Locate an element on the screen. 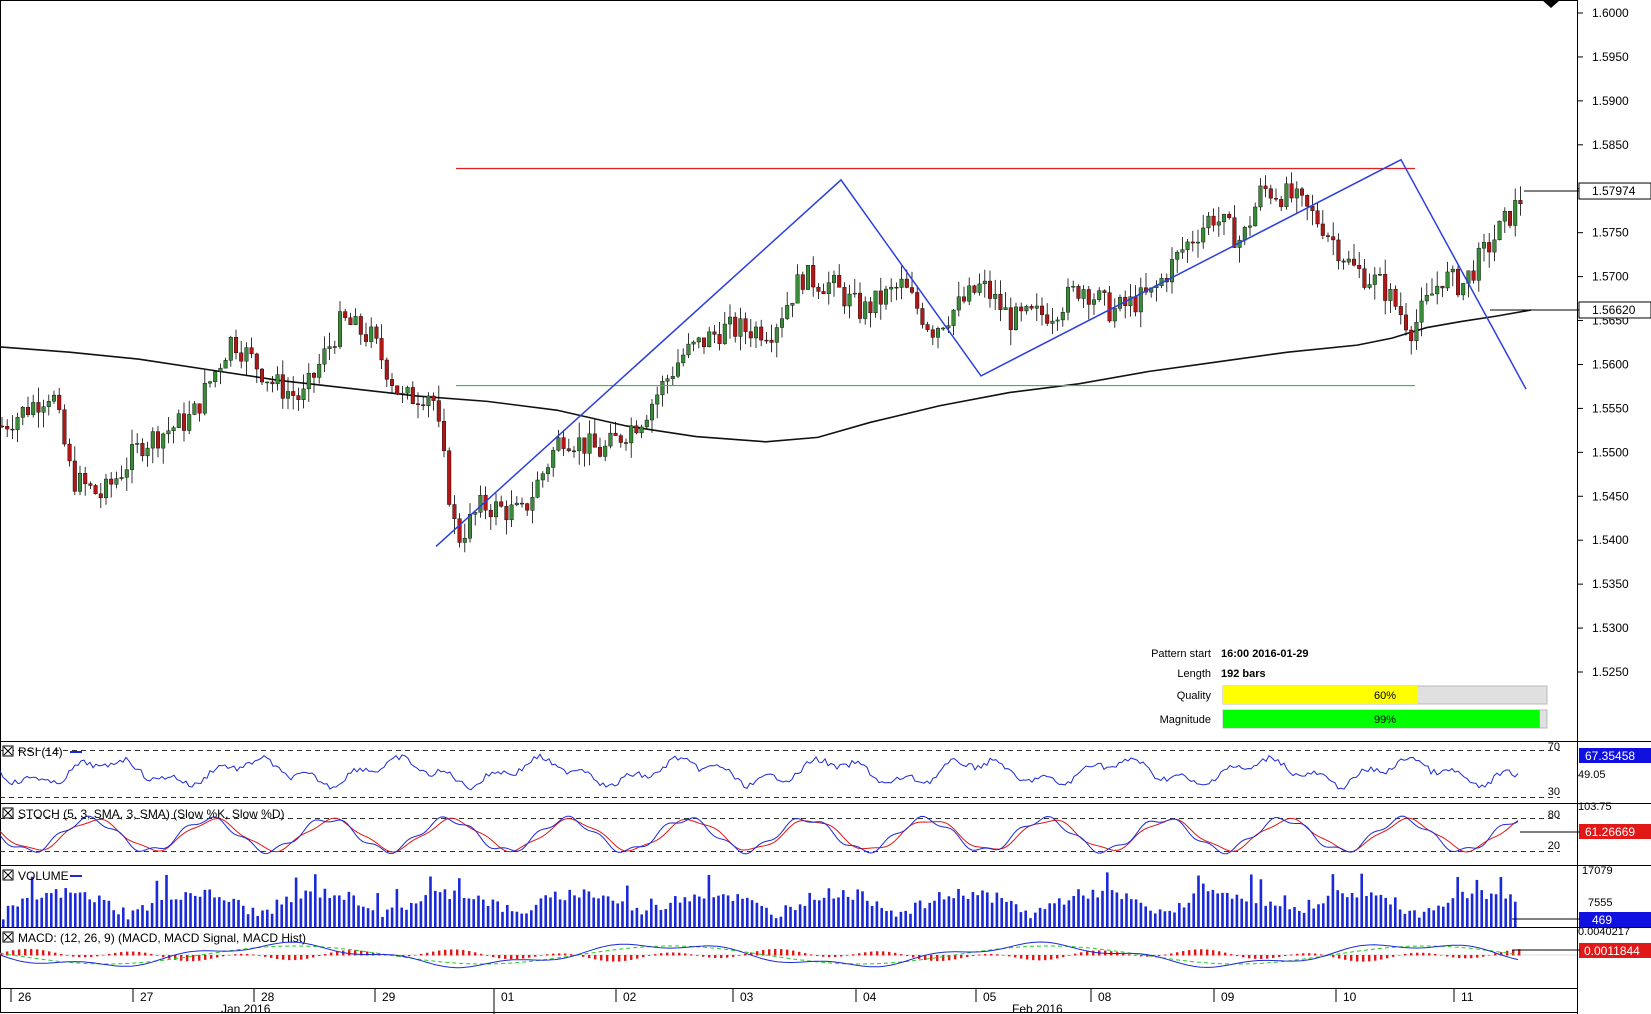  rsi-panel: RSI (14) 70 49.05 30 67.35458 is located at coordinates (825, 769).